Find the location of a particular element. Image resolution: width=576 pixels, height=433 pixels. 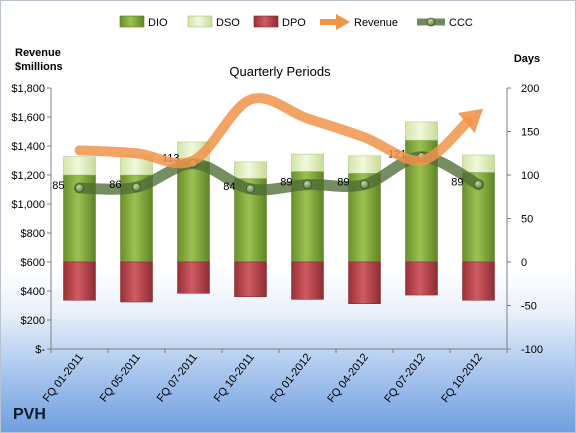

left-tick-label: $400 is located at coordinates (33, 292).